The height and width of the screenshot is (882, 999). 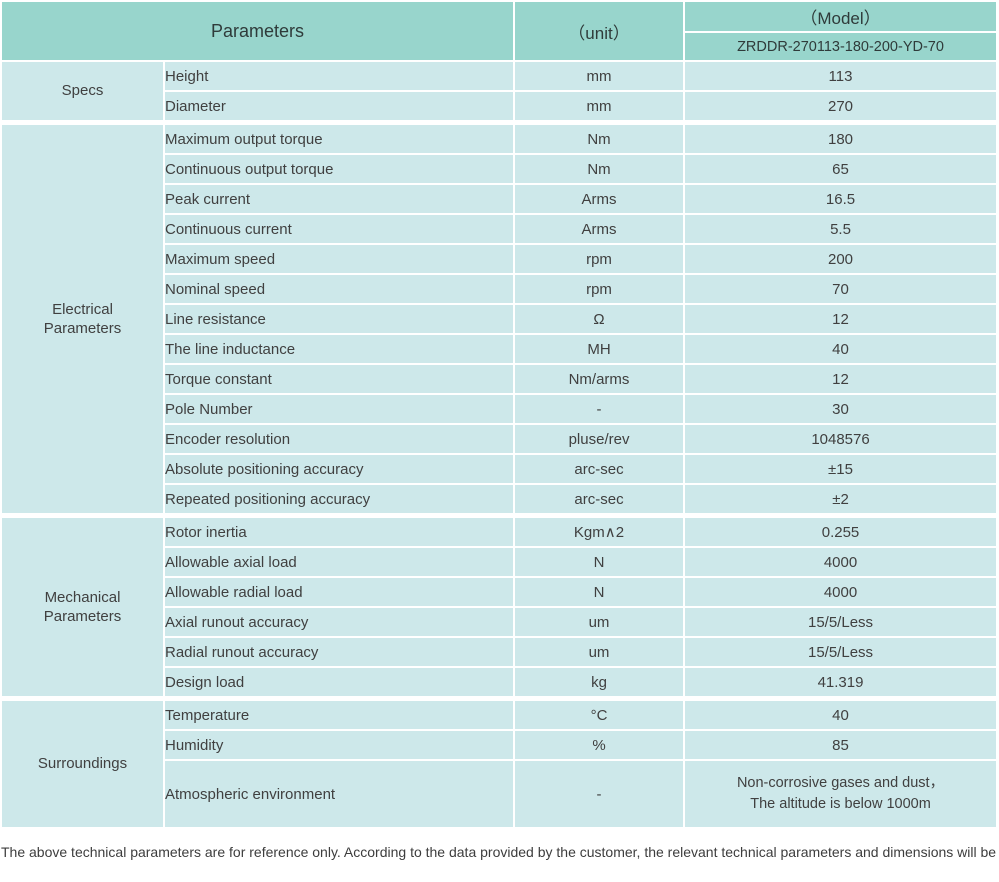 I want to click on param-name-cell: Nominal speed, so click(x=339, y=289).